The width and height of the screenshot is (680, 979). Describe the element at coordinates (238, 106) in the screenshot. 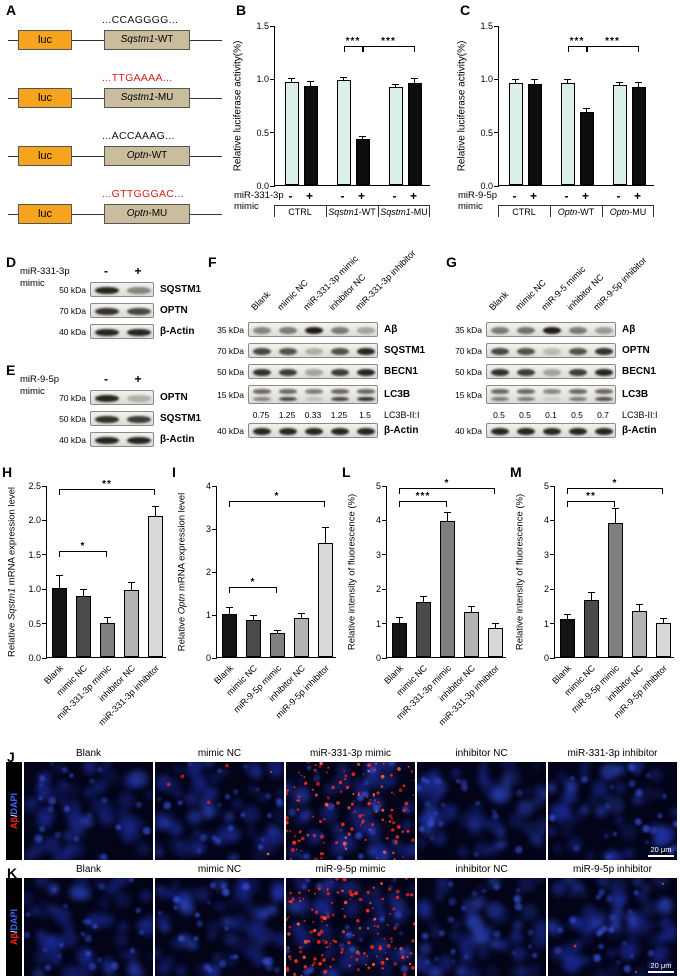

I see `panel-b-y-axis-label: Relative luciferase activity(%)` at that location.